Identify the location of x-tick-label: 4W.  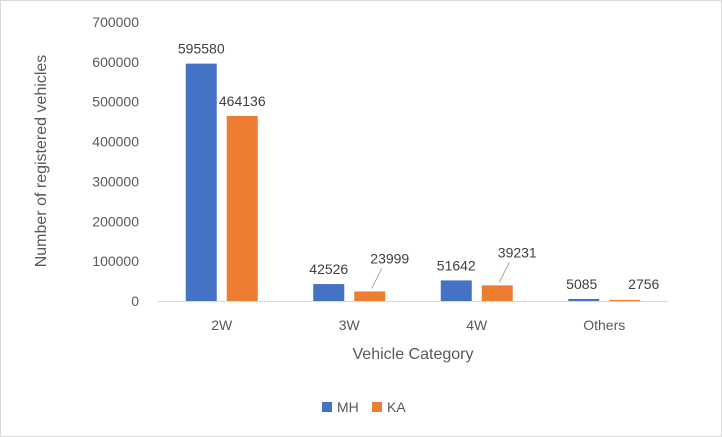
(477, 325).